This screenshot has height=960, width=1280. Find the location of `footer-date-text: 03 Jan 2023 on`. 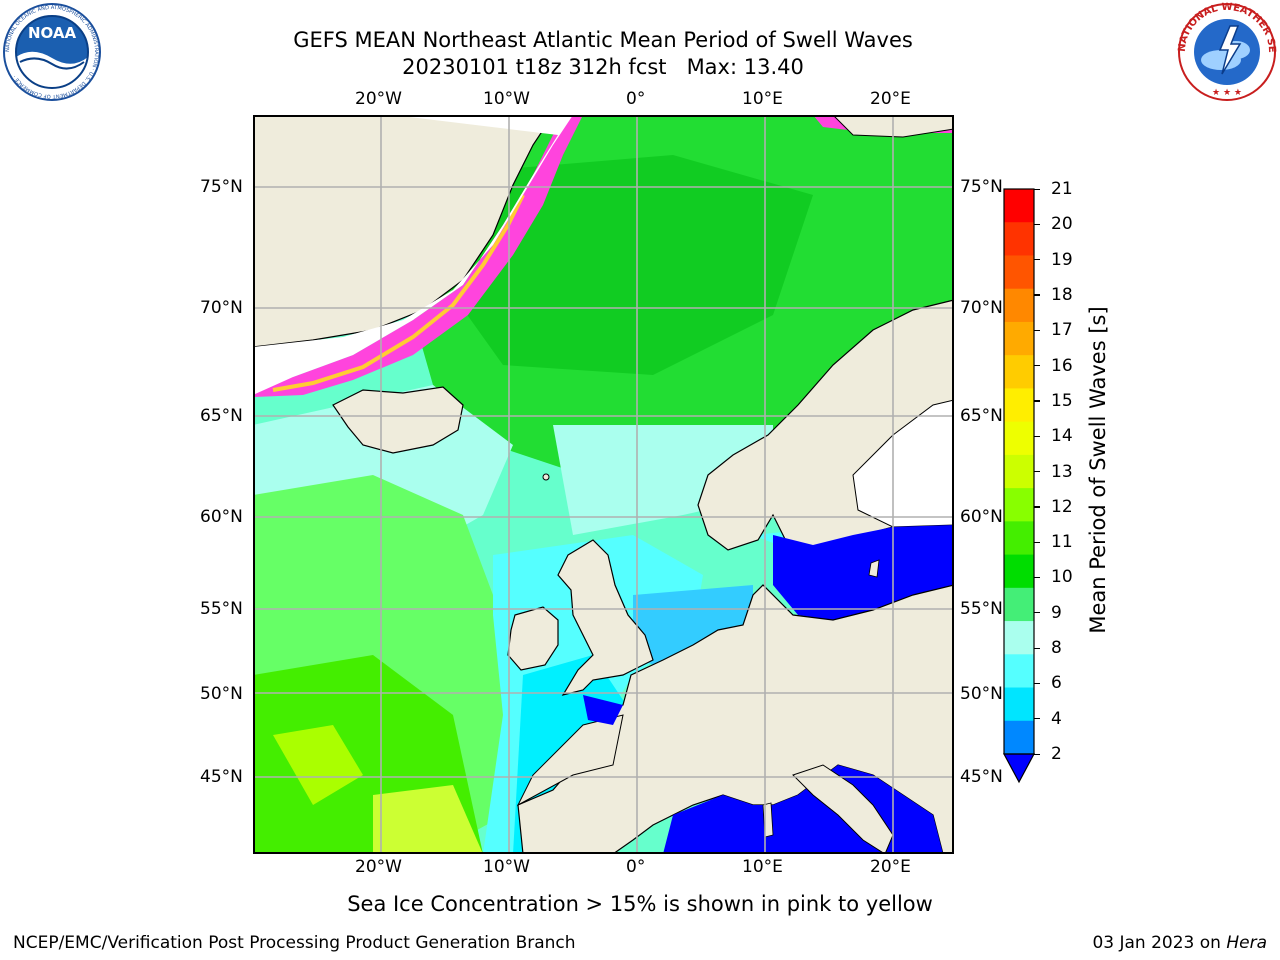

footer-date-text: 03 Jan 2023 on is located at coordinates (1156, 943).